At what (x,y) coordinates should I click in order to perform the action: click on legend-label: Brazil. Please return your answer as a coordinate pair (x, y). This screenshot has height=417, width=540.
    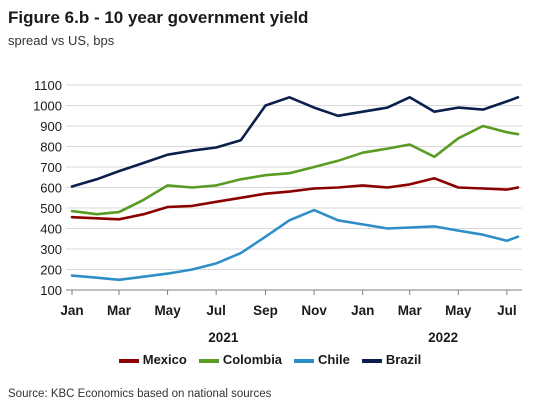
    Looking at the image, I should click on (403, 359).